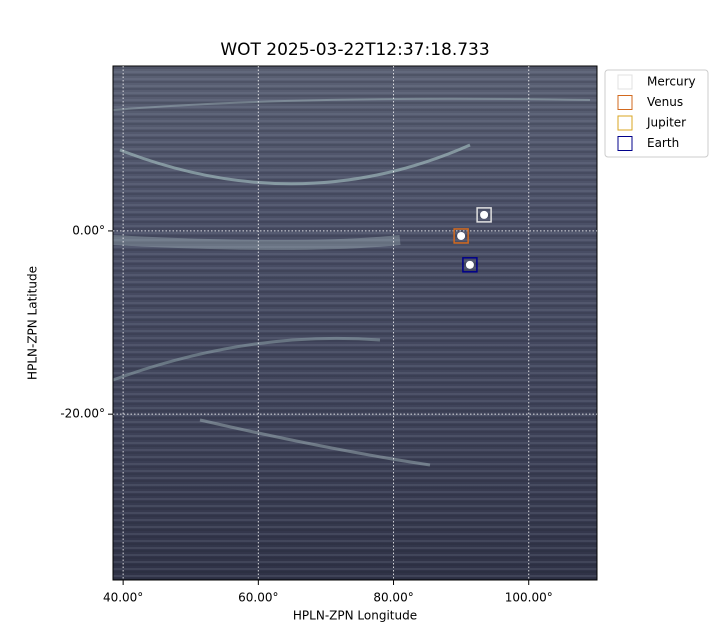 The width and height of the screenshot is (720, 644). What do you see at coordinates (33, 323) in the screenshot?
I see `y-axis-label: HPLN-ZPN Latitude` at bounding box center [33, 323].